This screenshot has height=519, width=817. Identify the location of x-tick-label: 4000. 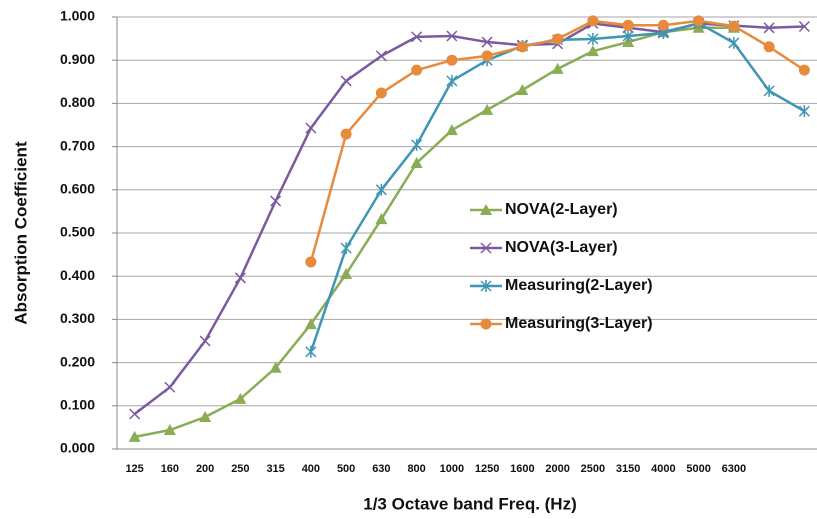
(663, 469).